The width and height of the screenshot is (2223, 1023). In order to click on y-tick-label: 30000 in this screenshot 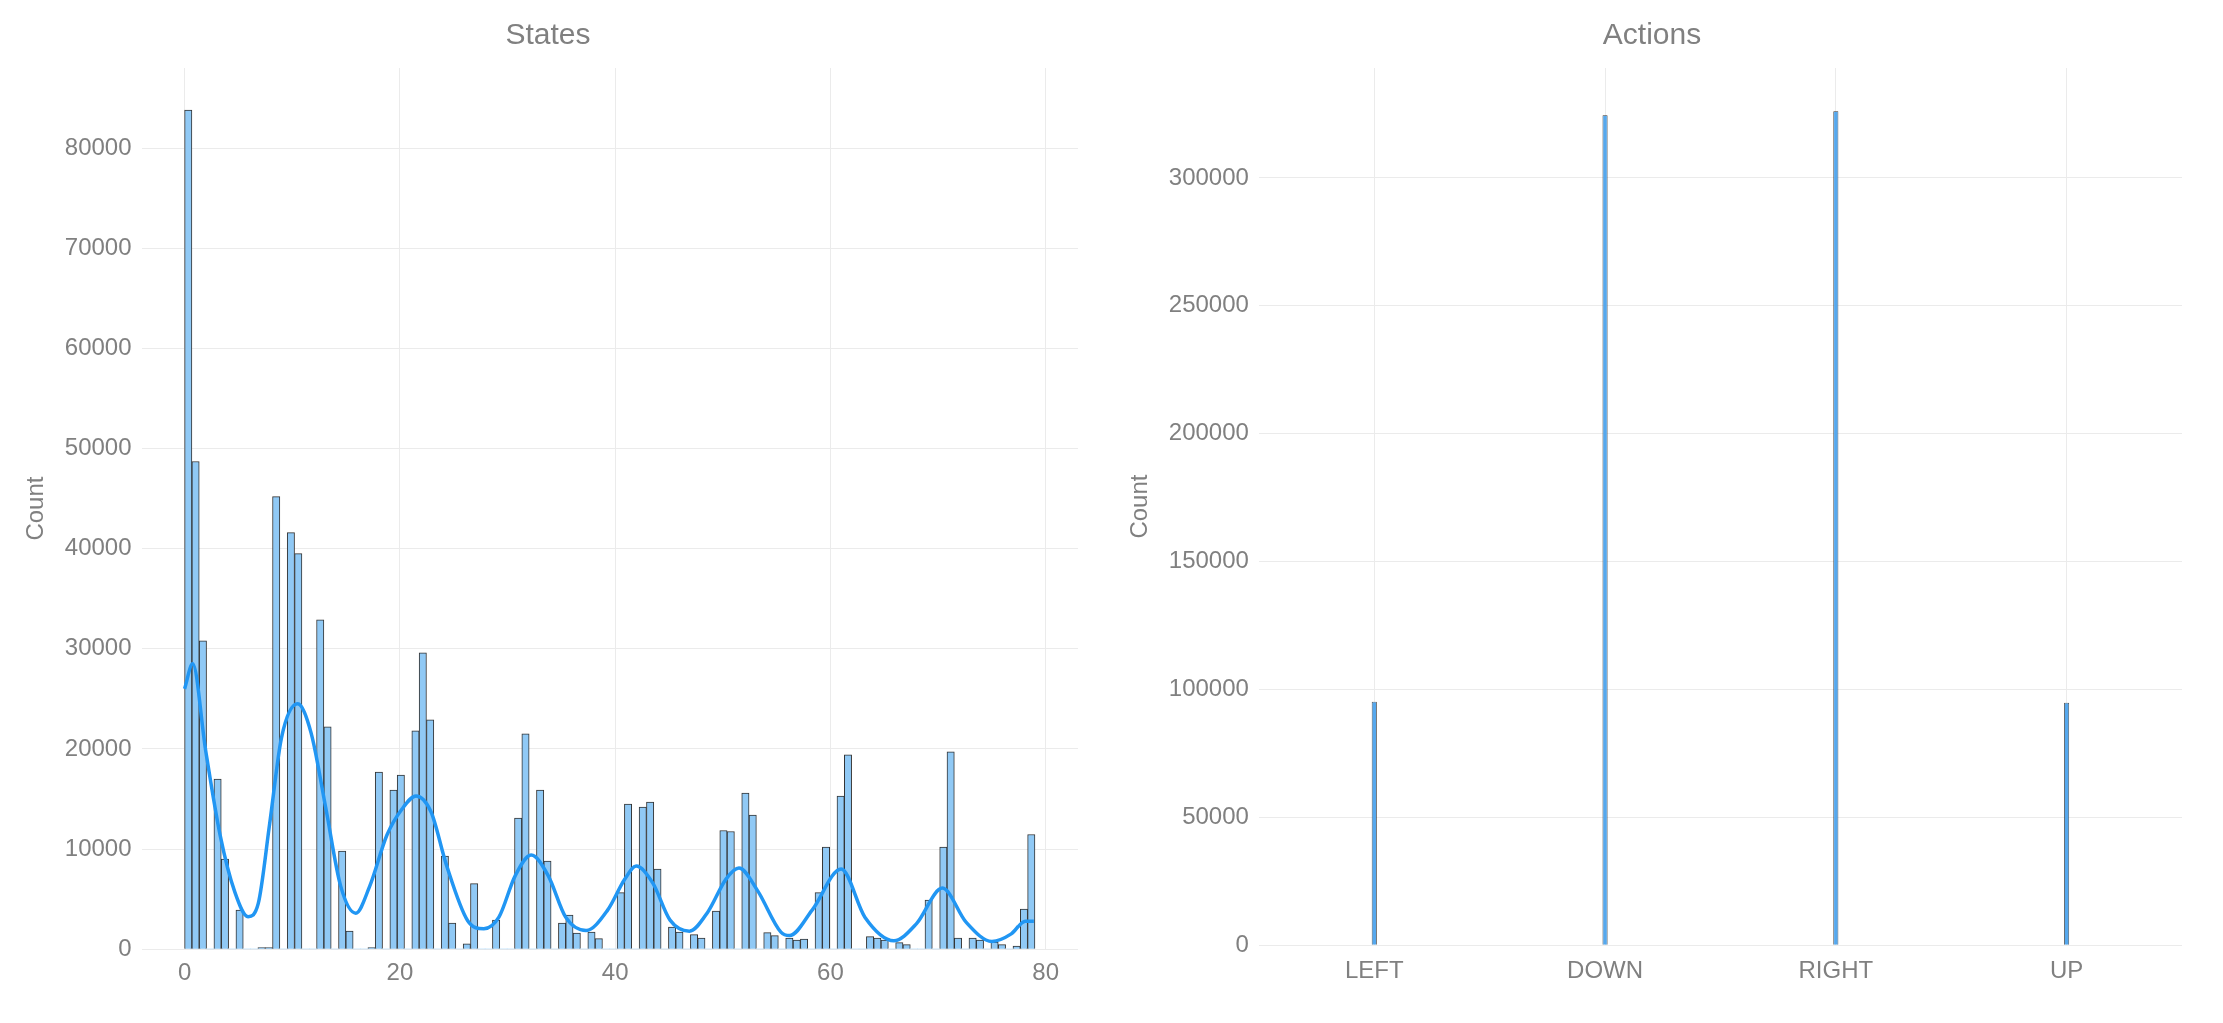, I will do `click(98, 647)`.